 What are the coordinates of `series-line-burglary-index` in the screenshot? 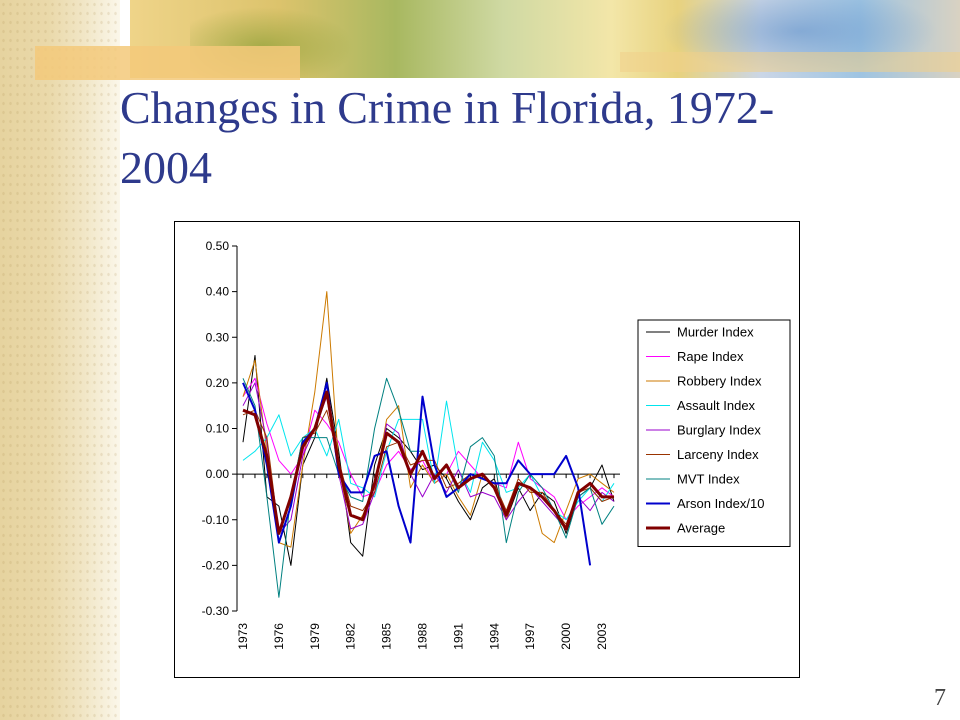 It's located at (428, 458).